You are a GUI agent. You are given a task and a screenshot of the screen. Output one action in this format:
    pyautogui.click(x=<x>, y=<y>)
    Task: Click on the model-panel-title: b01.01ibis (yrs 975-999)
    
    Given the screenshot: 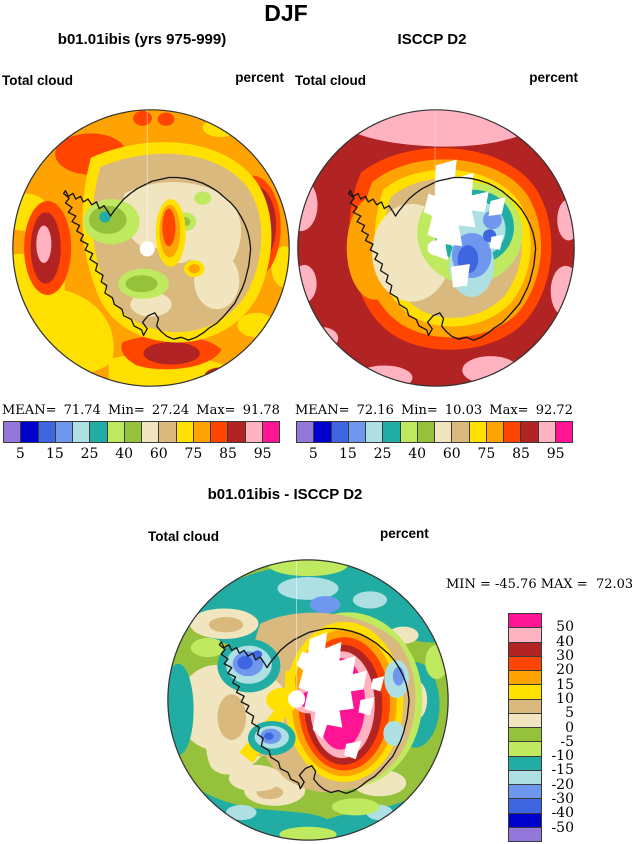 What is the action you would take?
    pyautogui.click(x=142, y=39)
    